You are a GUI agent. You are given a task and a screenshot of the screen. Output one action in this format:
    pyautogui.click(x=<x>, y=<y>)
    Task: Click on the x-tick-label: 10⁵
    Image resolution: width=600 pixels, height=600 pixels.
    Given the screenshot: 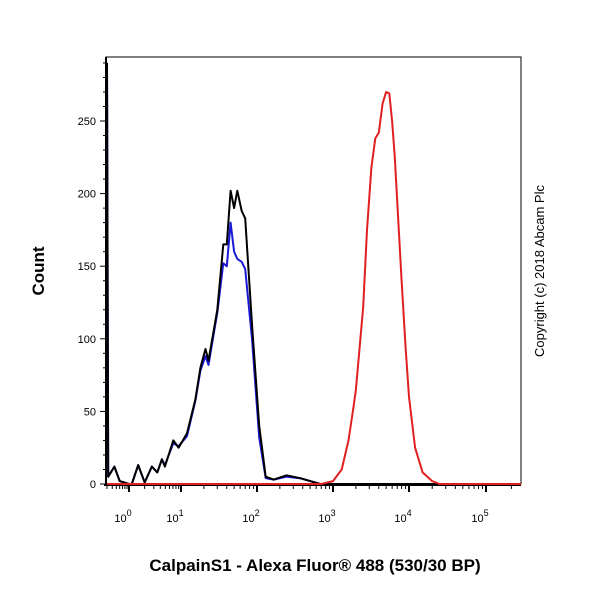 What is the action you would take?
    pyautogui.click(x=479, y=516)
    